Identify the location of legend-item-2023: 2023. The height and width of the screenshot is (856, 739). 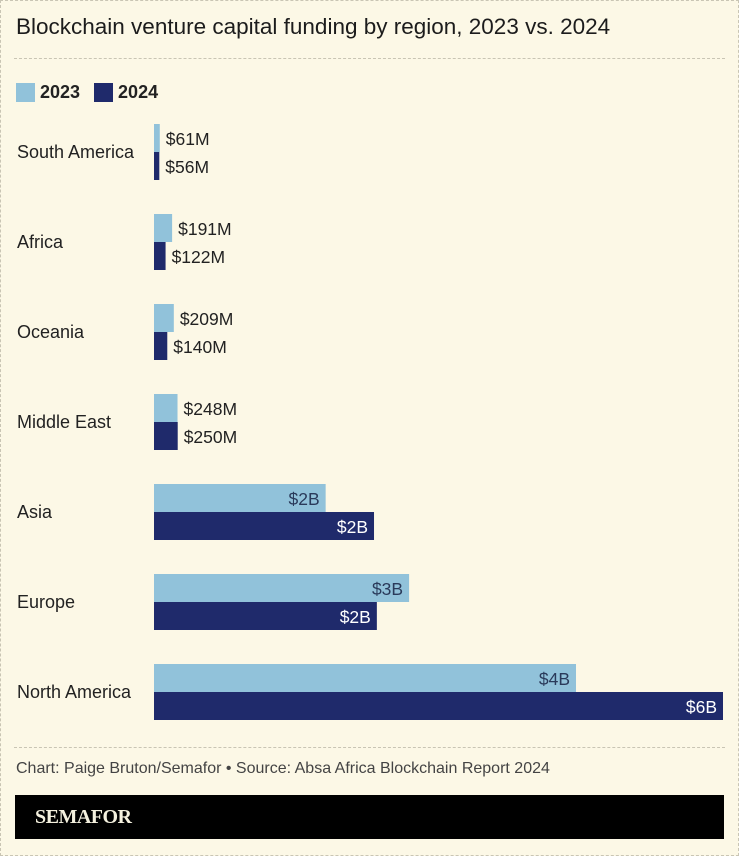
(48, 92).